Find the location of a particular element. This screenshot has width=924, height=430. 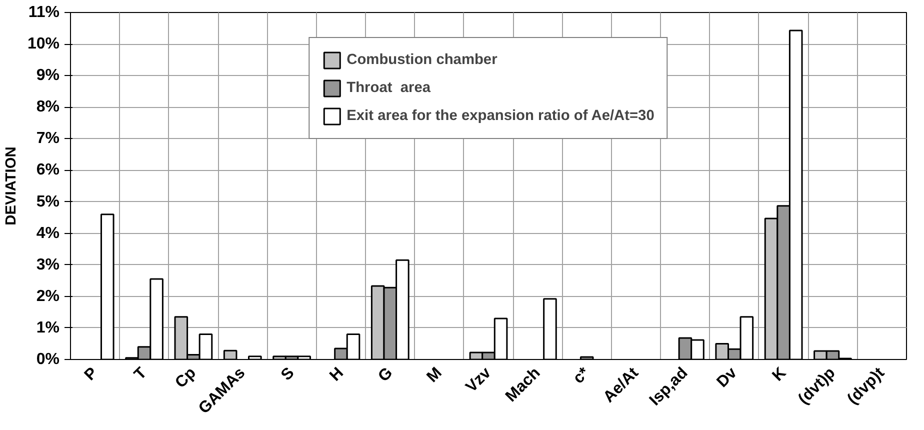

x-tick-label: Cp is located at coordinates (186, 378).